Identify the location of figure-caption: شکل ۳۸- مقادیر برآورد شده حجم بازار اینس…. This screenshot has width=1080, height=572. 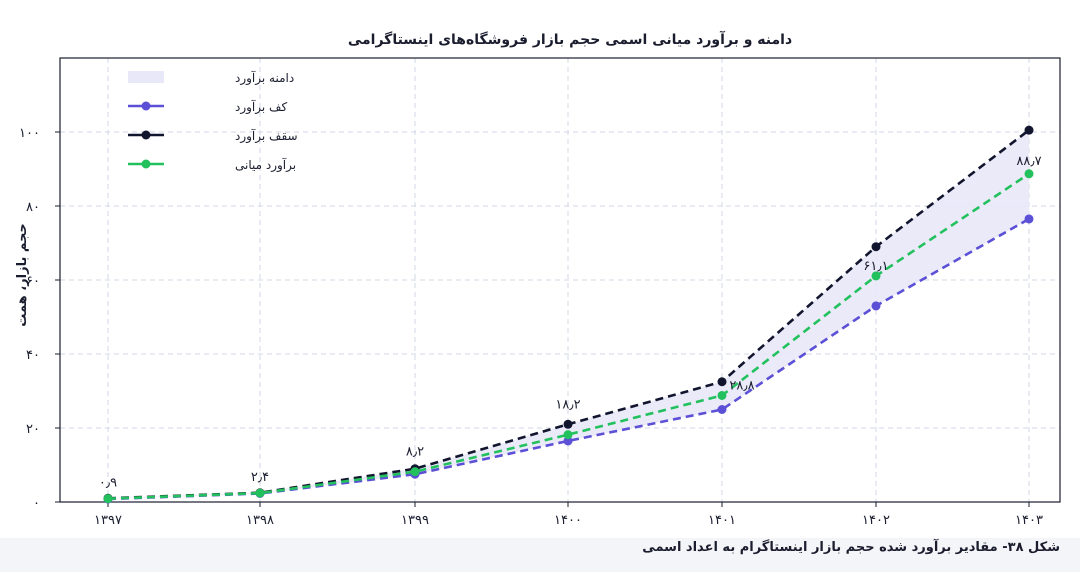
(851, 547).